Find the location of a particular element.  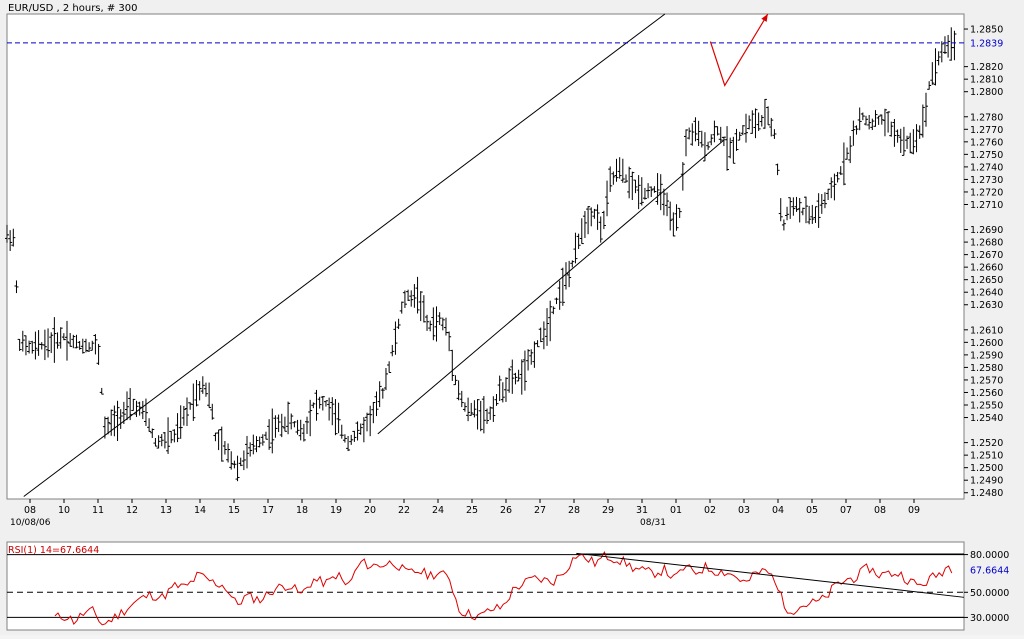

price-y-tick-label: 1.2750 is located at coordinates (986, 155).